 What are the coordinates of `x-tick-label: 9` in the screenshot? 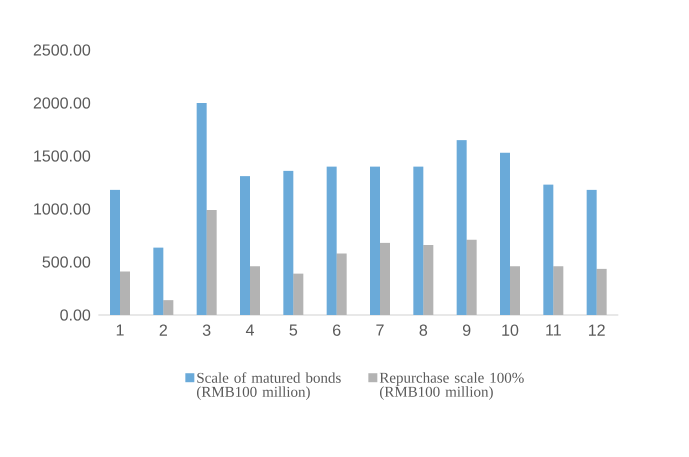 It's located at (466, 330).